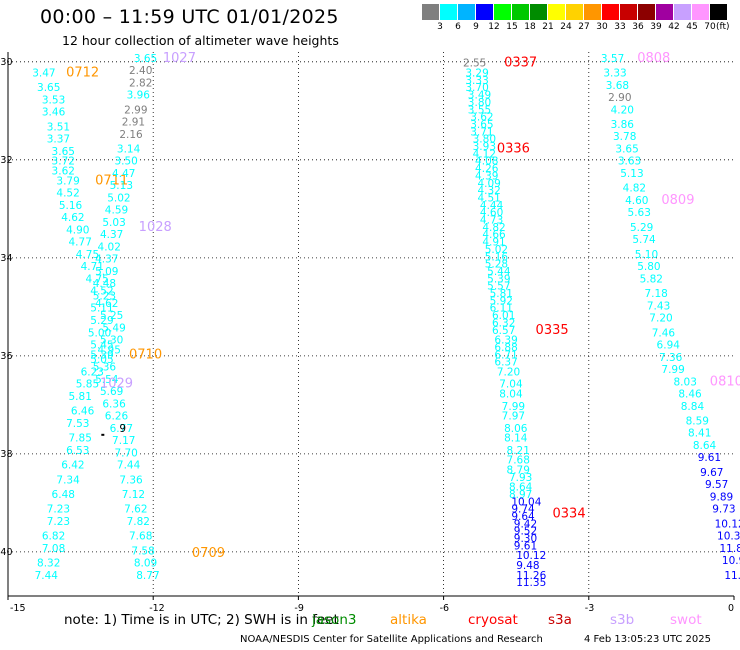 This screenshot has width=740, height=650. I want to click on wave-height-value: 7.70, so click(125, 453).